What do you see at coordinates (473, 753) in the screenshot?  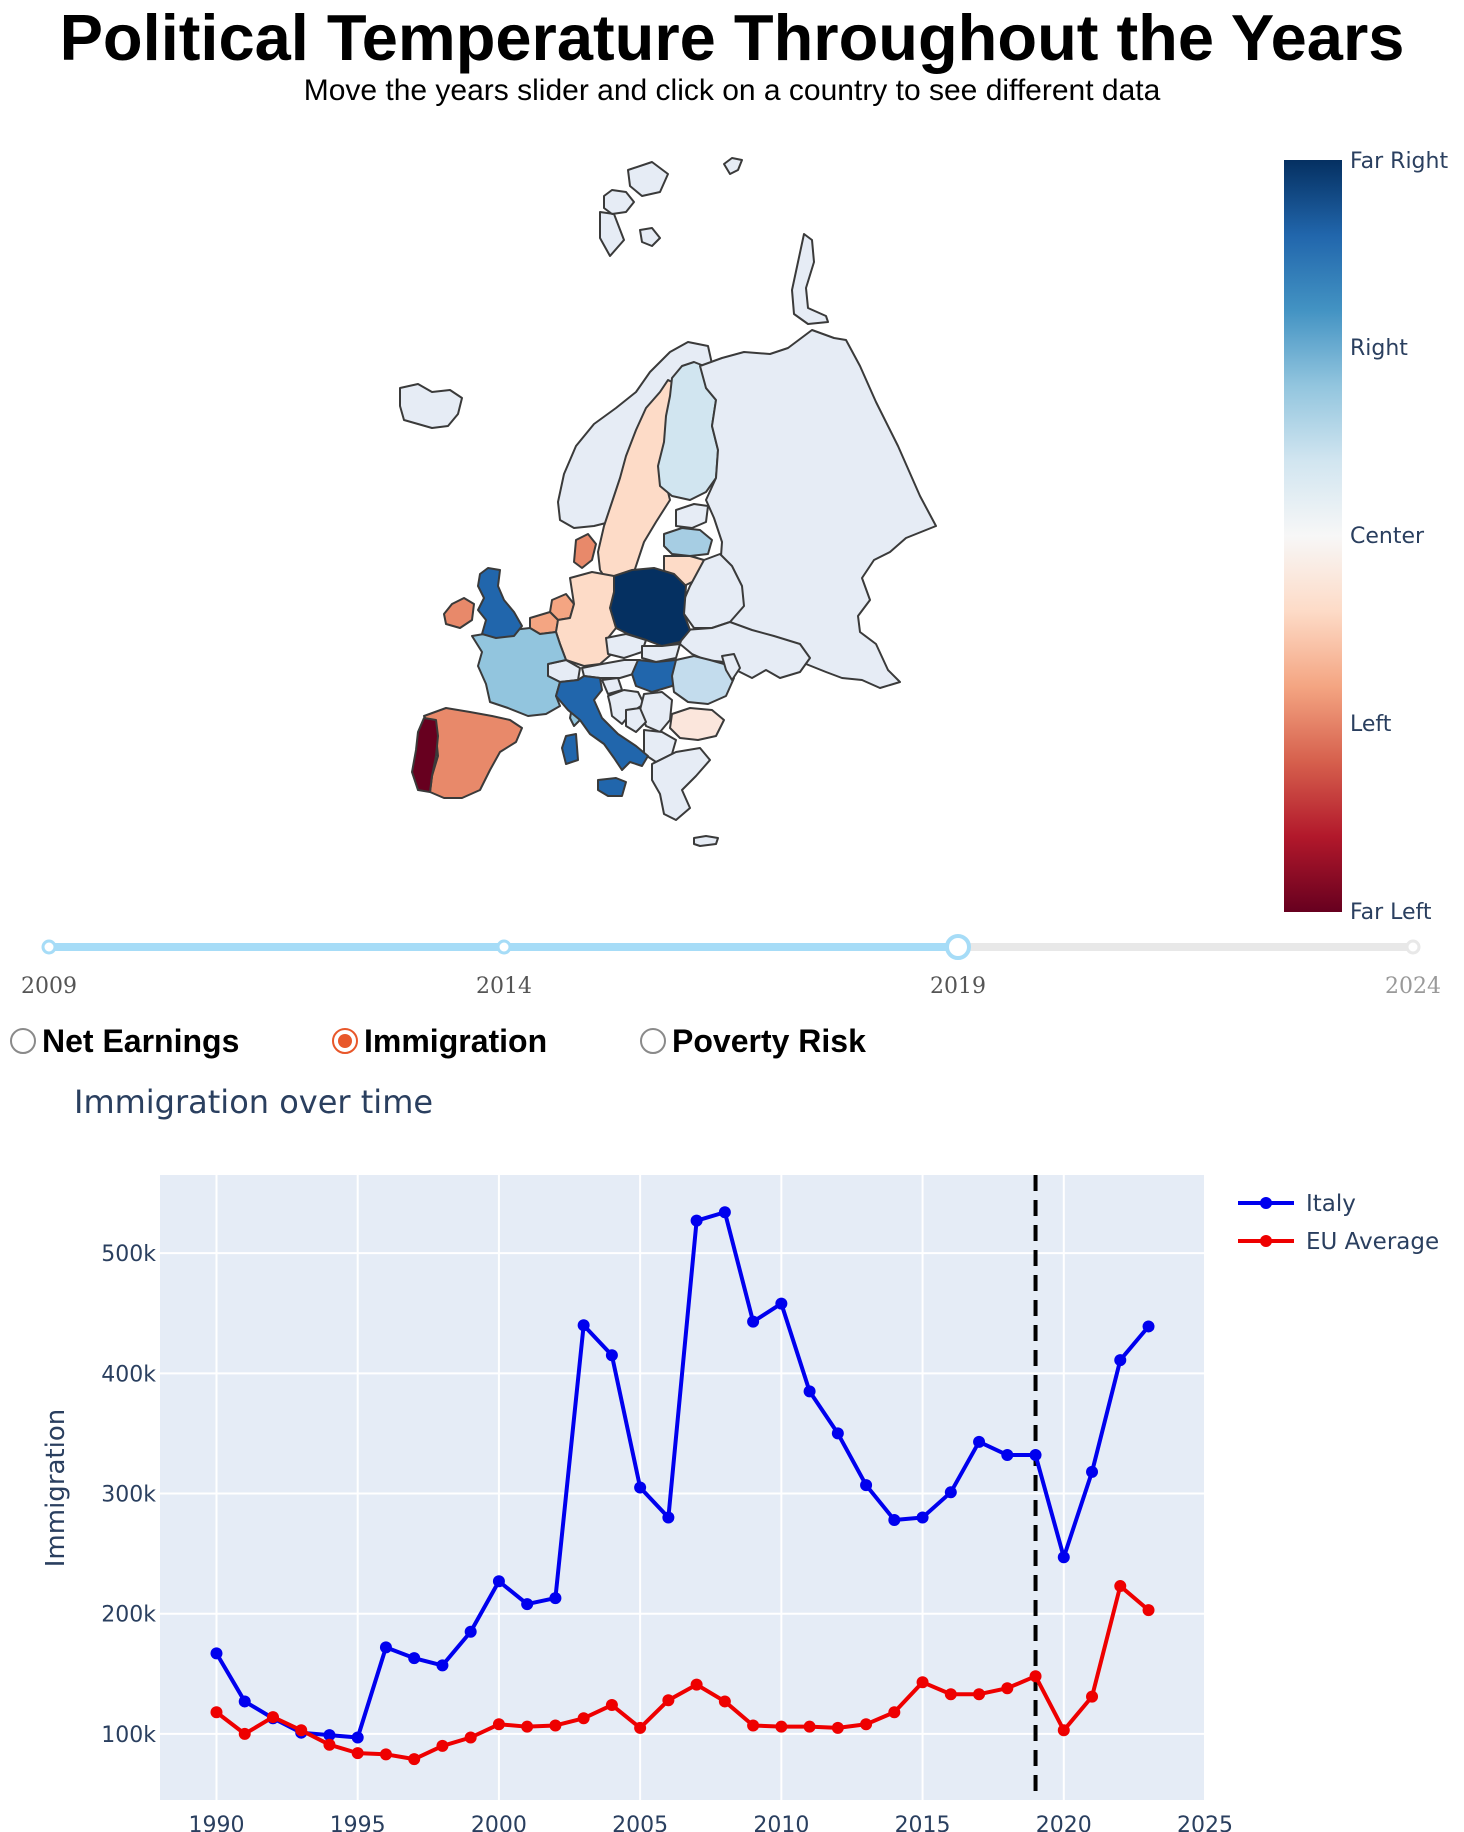 I see `country-spain` at bounding box center [473, 753].